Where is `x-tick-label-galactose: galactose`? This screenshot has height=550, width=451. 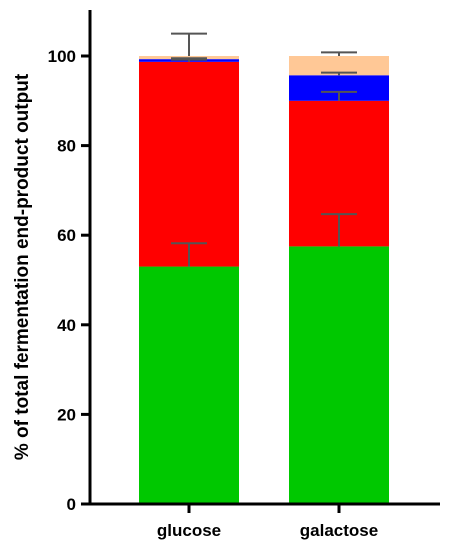
x-tick-label-galactose: galactose is located at coordinates (339, 530).